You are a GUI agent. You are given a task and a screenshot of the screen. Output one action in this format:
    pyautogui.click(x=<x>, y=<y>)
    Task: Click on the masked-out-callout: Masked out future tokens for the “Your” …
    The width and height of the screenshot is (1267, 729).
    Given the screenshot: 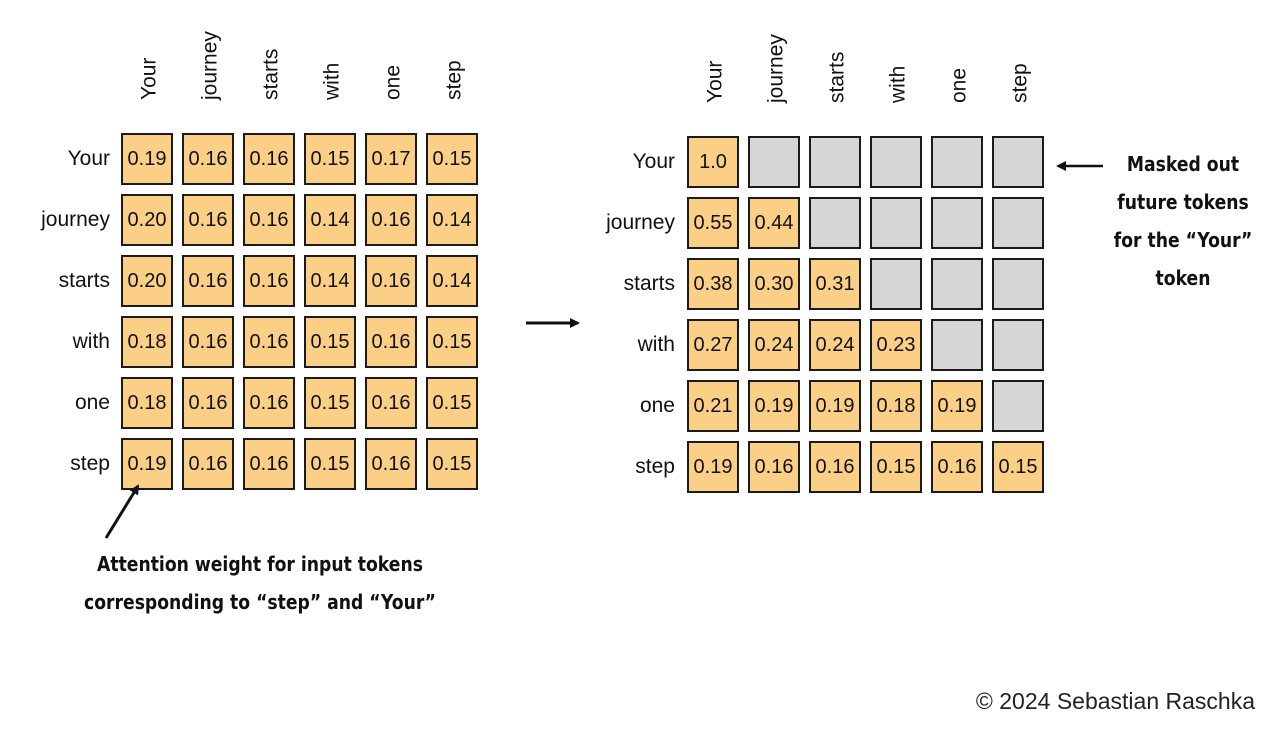 What is the action you would take?
    pyautogui.click(x=1182, y=221)
    